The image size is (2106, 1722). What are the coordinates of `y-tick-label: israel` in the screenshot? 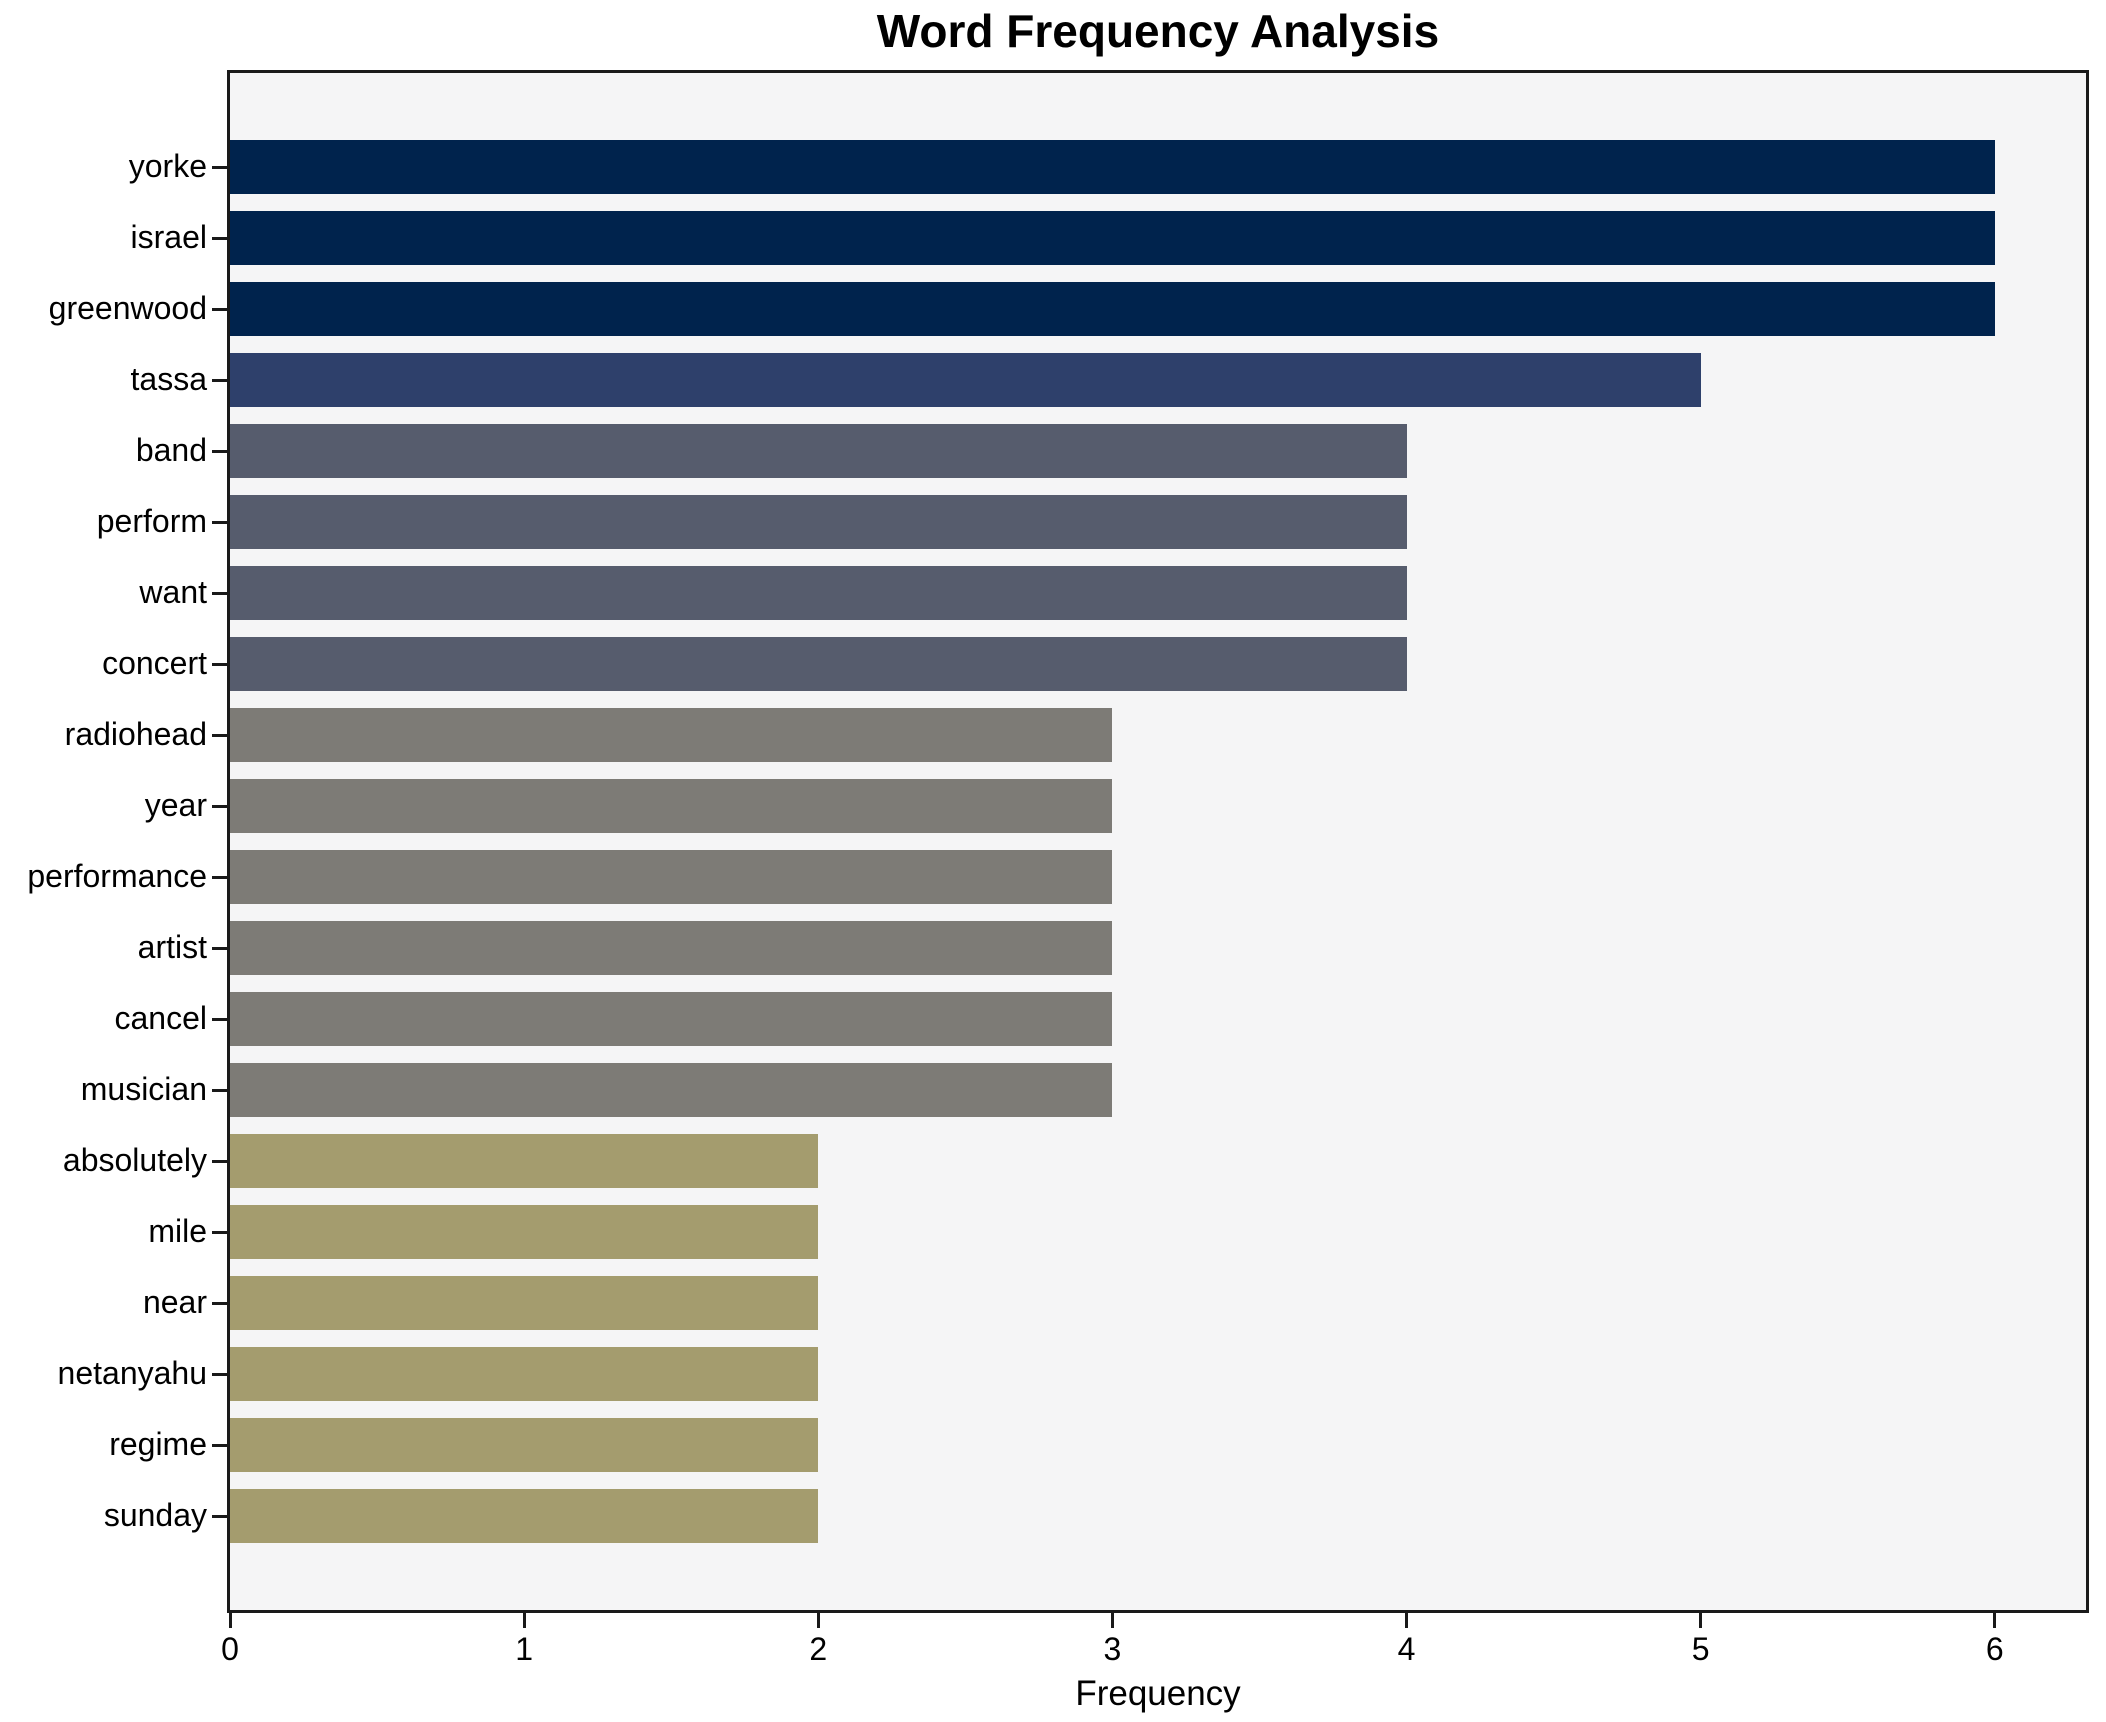 It's located at (168, 236).